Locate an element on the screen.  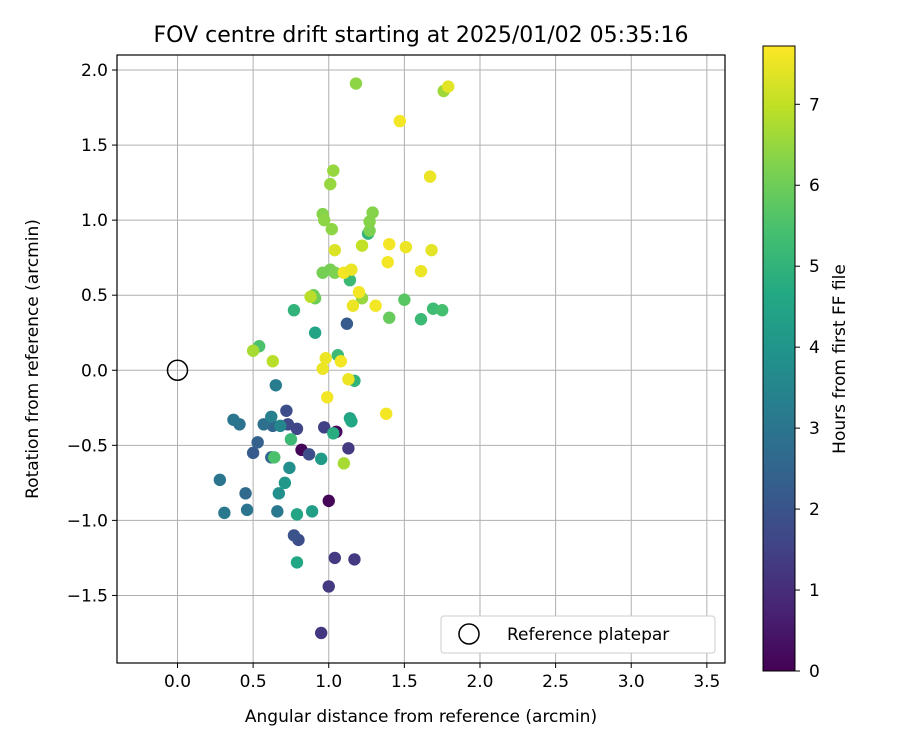
x-tick-label: 0.5 is located at coordinates (253, 682).